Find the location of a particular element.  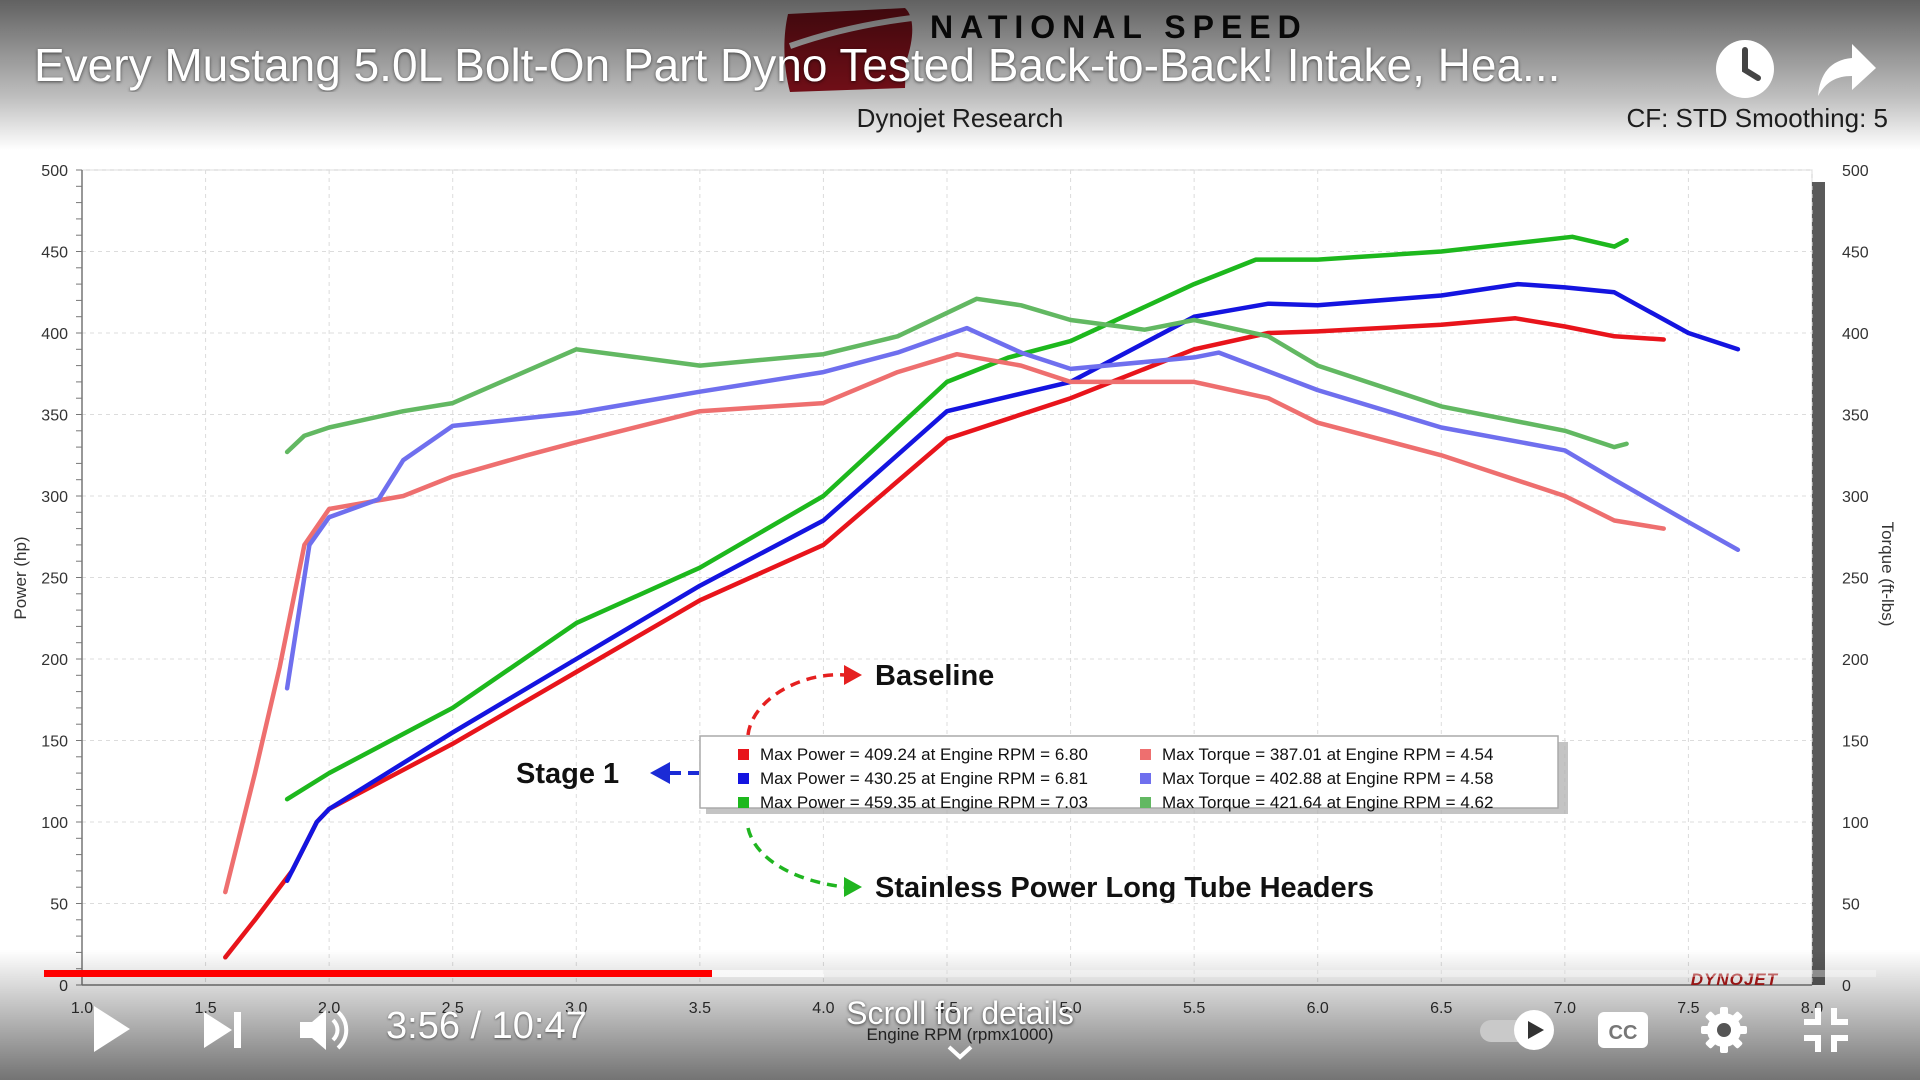

legend-entry: Max Torque = 421.64 at Engine RPM = 4.62 is located at coordinates (1327, 802).